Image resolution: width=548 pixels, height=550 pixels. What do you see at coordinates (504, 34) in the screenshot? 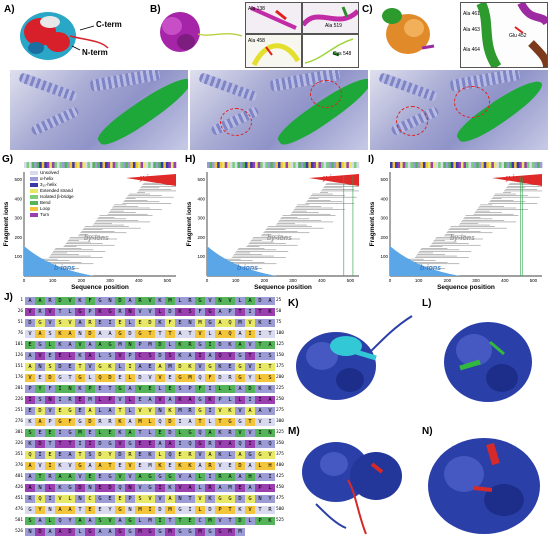
I see `inset-c-zoom: Ala 461 Ala 463 Glu 452 Ala 464` at bounding box center [504, 34].